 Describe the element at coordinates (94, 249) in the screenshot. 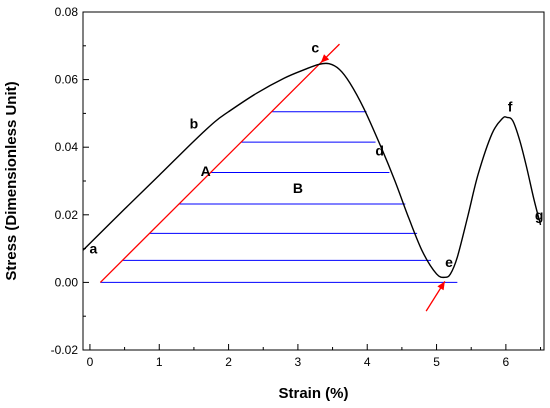

I see `point-label-a: a` at that location.